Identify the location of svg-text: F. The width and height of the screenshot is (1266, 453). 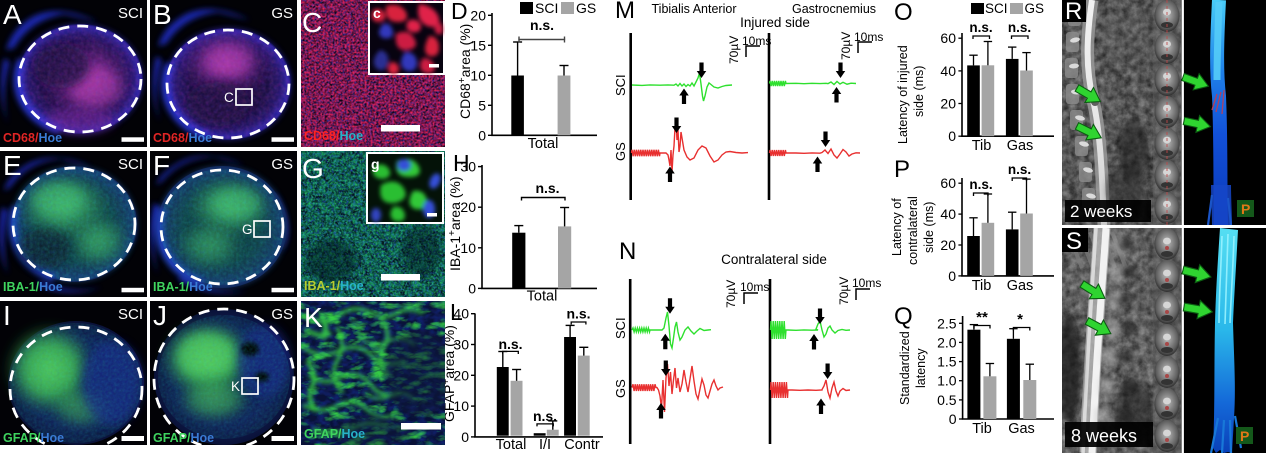
(161, 166).